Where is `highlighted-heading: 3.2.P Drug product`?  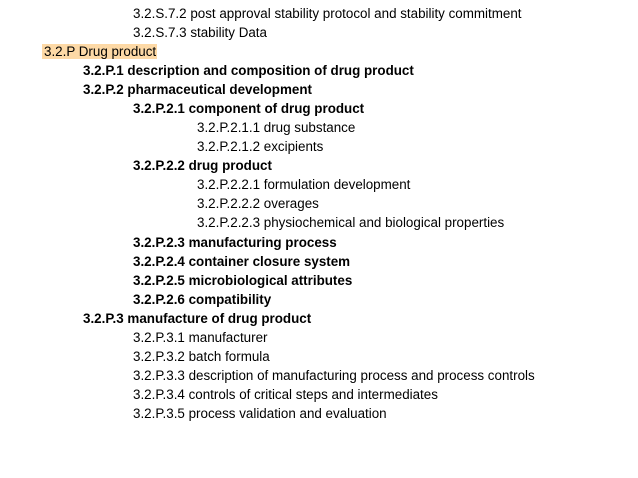 highlighted-heading: 3.2.P Drug product is located at coordinates (100, 51).